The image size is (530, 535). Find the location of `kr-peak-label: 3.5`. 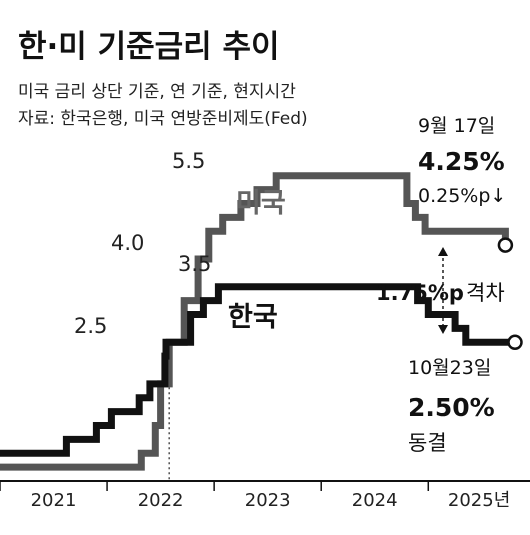

kr-peak-label: 3.5 is located at coordinates (194, 264).